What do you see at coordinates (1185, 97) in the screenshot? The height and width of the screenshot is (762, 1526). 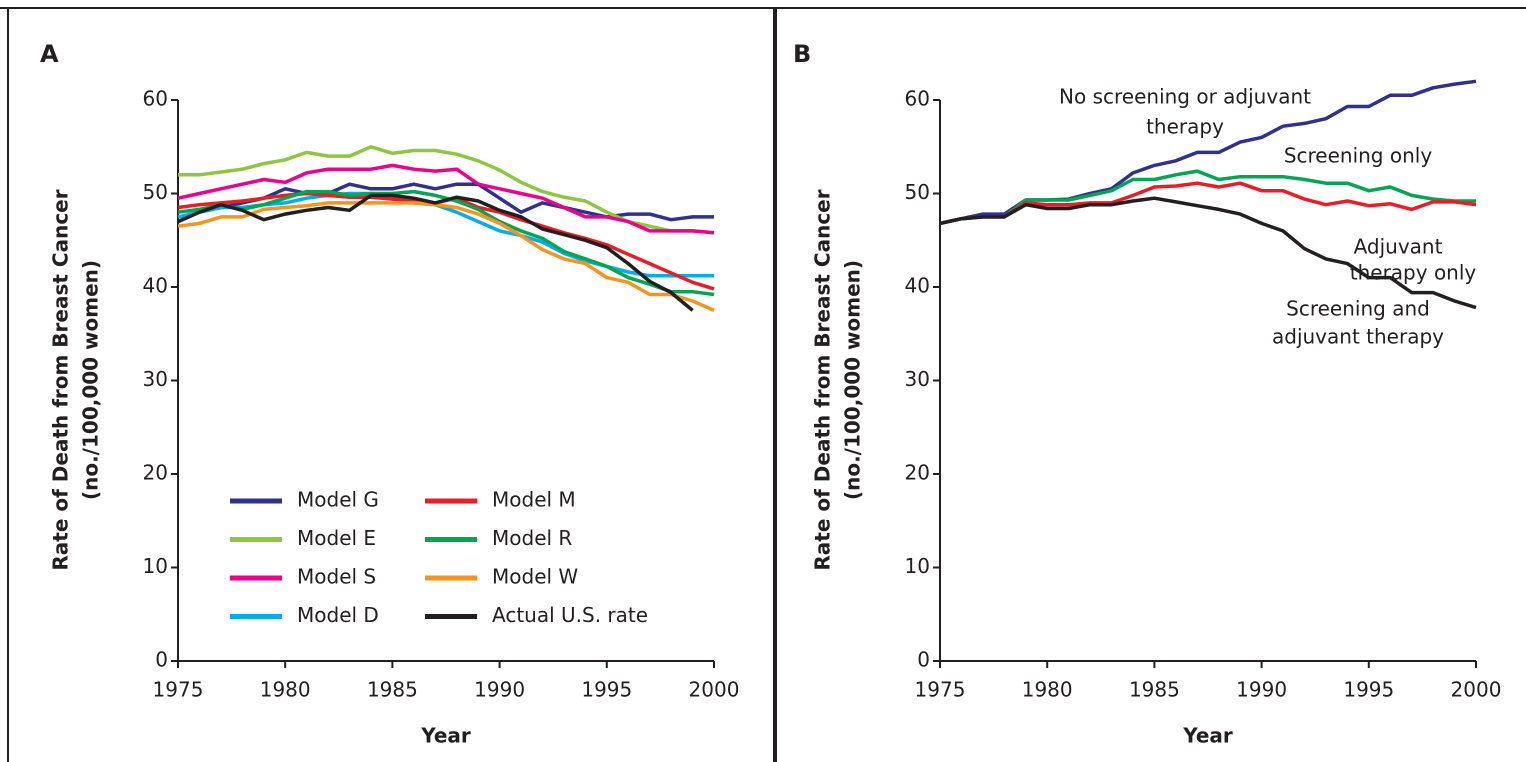 I see `annotation: No screening or adjuvant` at bounding box center [1185, 97].